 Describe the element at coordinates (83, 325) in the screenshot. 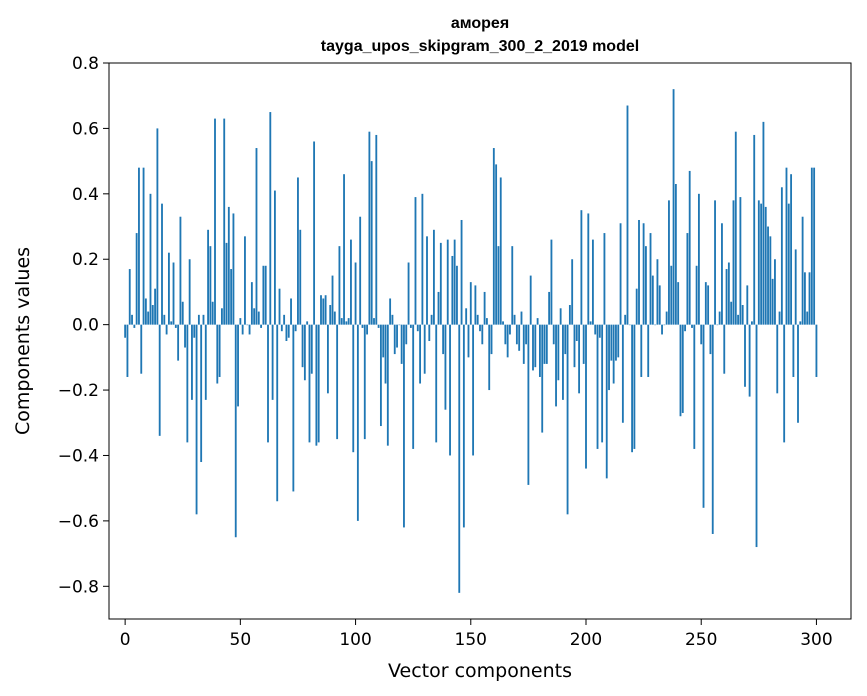

I see `y-axis-ticks: 0.8 0.6 0.4 0.2 0.0 −0.2 −0.4 −0.6 −0.8` at that location.